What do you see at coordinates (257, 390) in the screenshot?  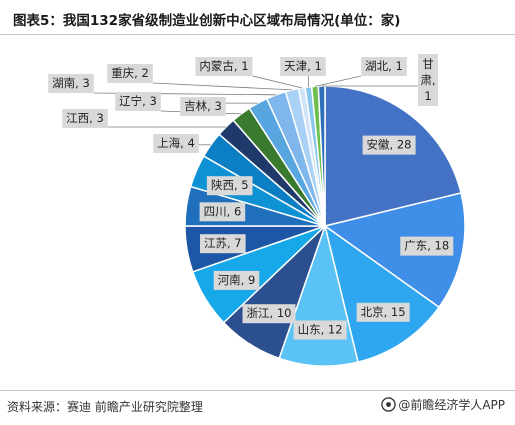 I see `footer-divider` at bounding box center [257, 390].